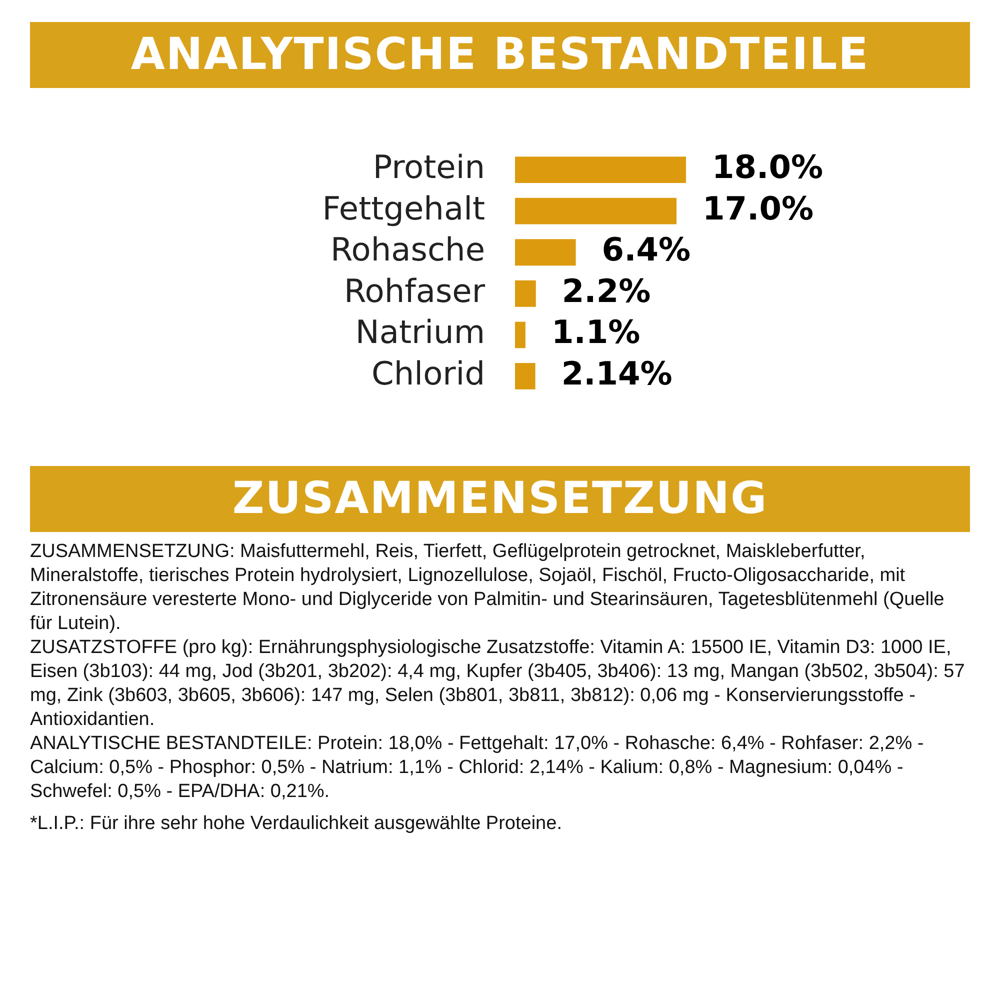 This screenshot has width=1000, height=1000. What do you see at coordinates (616, 373) in the screenshot?
I see `data-label: 2.14%` at bounding box center [616, 373].